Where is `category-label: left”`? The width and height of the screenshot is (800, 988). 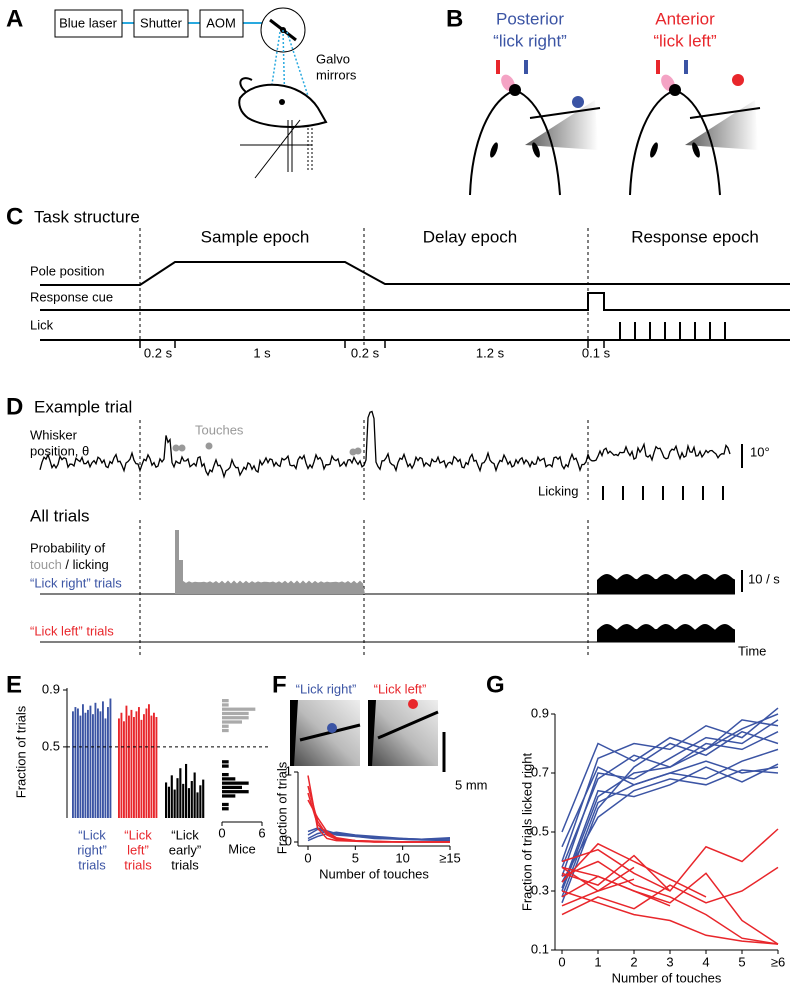 category-label: left” is located at coordinates (138, 849).